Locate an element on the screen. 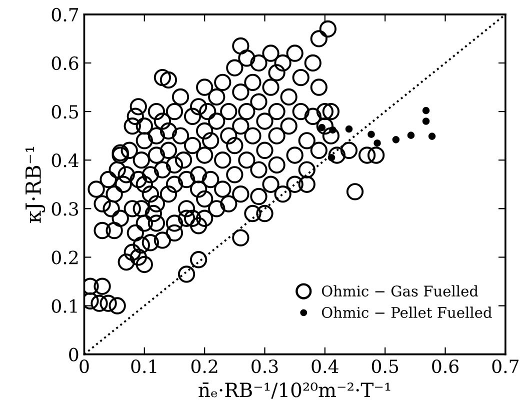  legend-label: Ohmic − Pellet Fuelled is located at coordinates (407, 312).